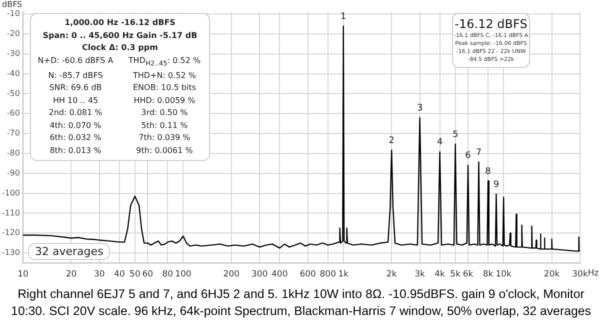  I want to click on y-tick-label: -50, so click(13, 93).